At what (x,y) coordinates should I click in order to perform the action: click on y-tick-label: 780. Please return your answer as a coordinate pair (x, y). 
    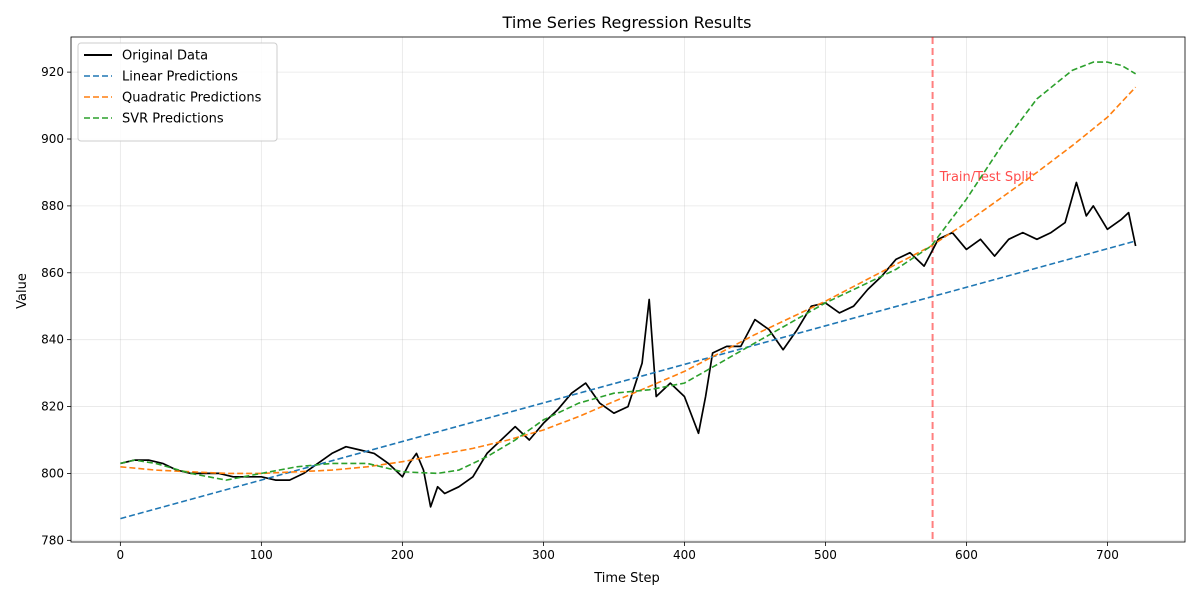
    Looking at the image, I should click on (52, 540).